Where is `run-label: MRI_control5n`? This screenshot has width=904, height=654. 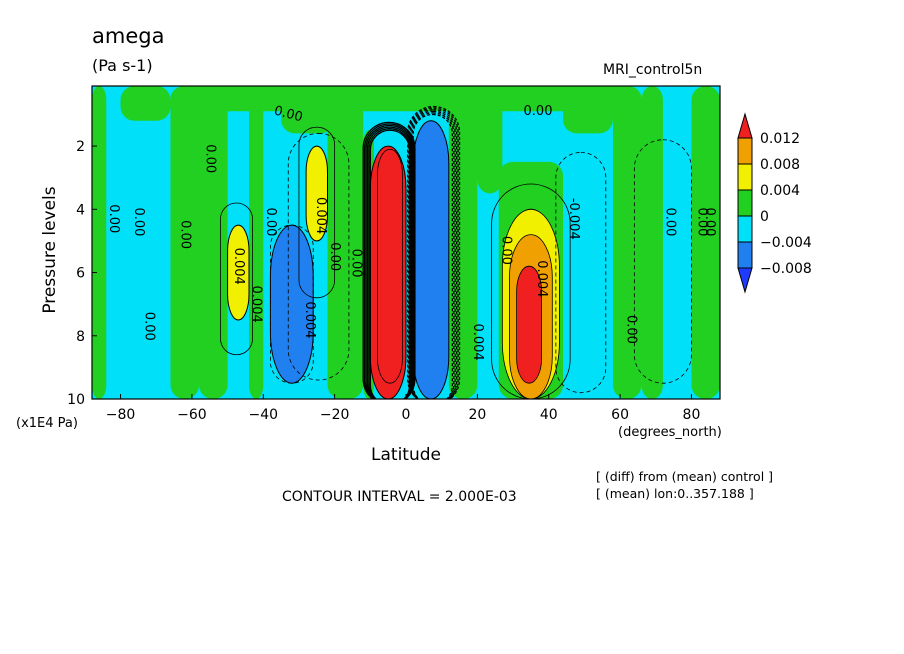 run-label: MRI_control5n is located at coordinates (653, 70).